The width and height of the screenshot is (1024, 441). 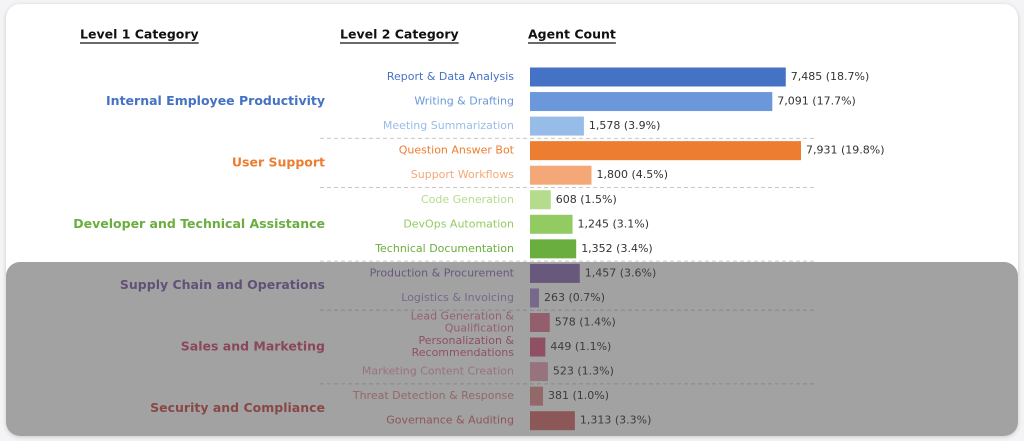 I want to click on level2-label: Code Generation, so click(x=467, y=199).